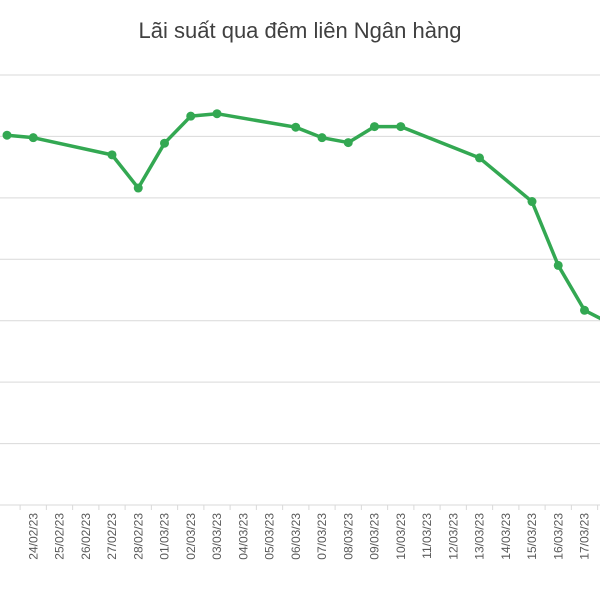  I want to click on x-tick-label: 15/03/23, so click(532, 536).